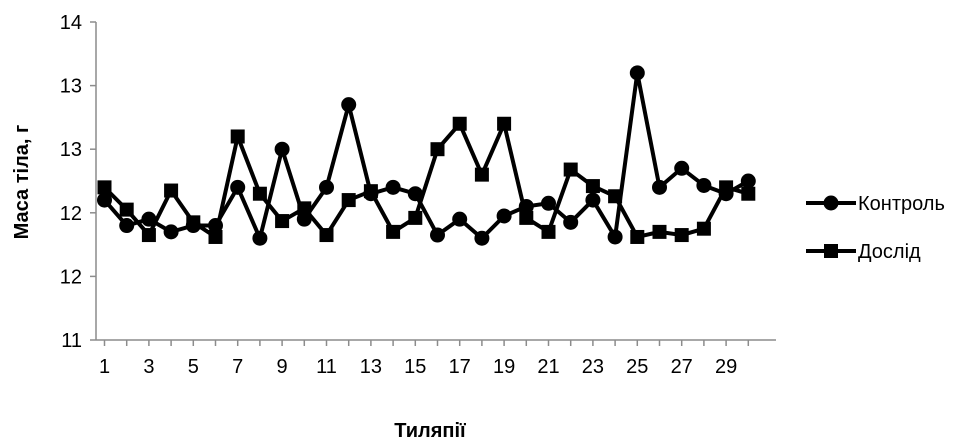  What do you see at coordinates (548, 367) in the screenshot?
I see `x-tick-label: 21` at bounding box center [548, 367].